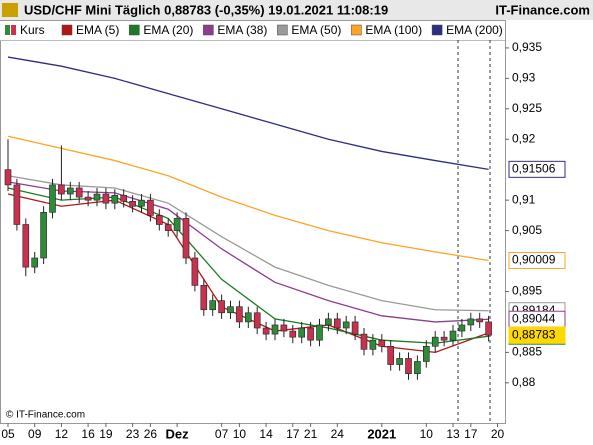  I want to click on y-tick-label: 0,905, so click(527, 230).